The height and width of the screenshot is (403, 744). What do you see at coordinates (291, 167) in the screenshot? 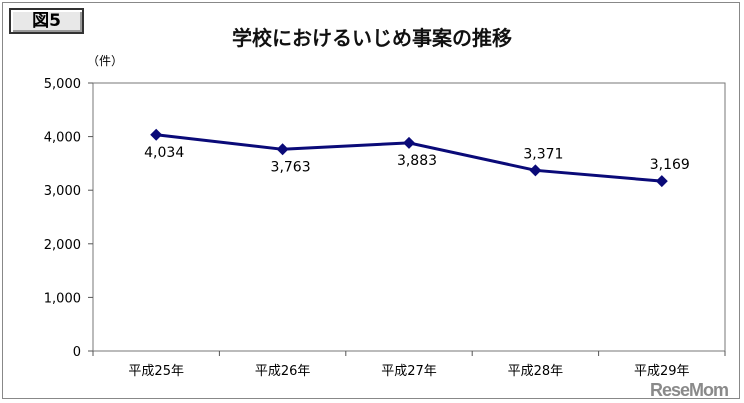
I see `data-label: 3,763` at bounding box center [291, 167].